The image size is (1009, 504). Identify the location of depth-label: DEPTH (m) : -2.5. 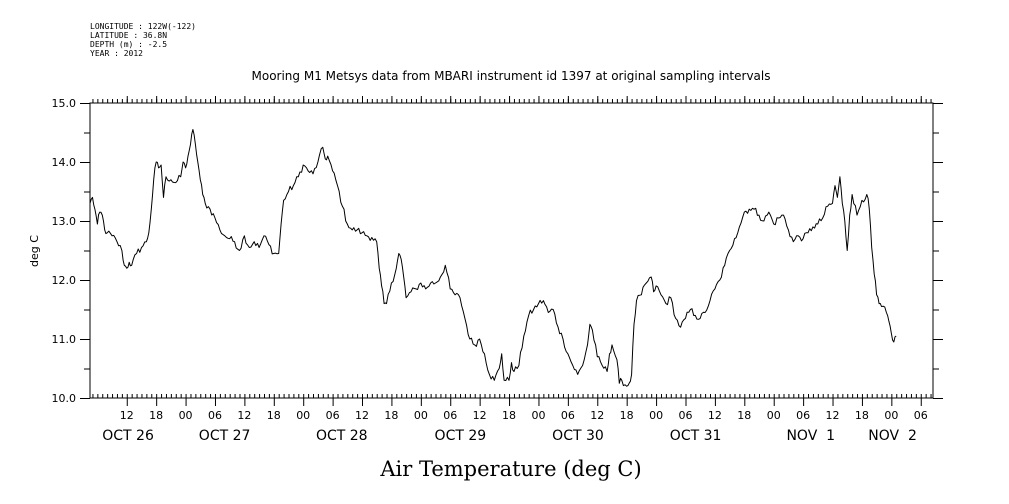
(129, 44).